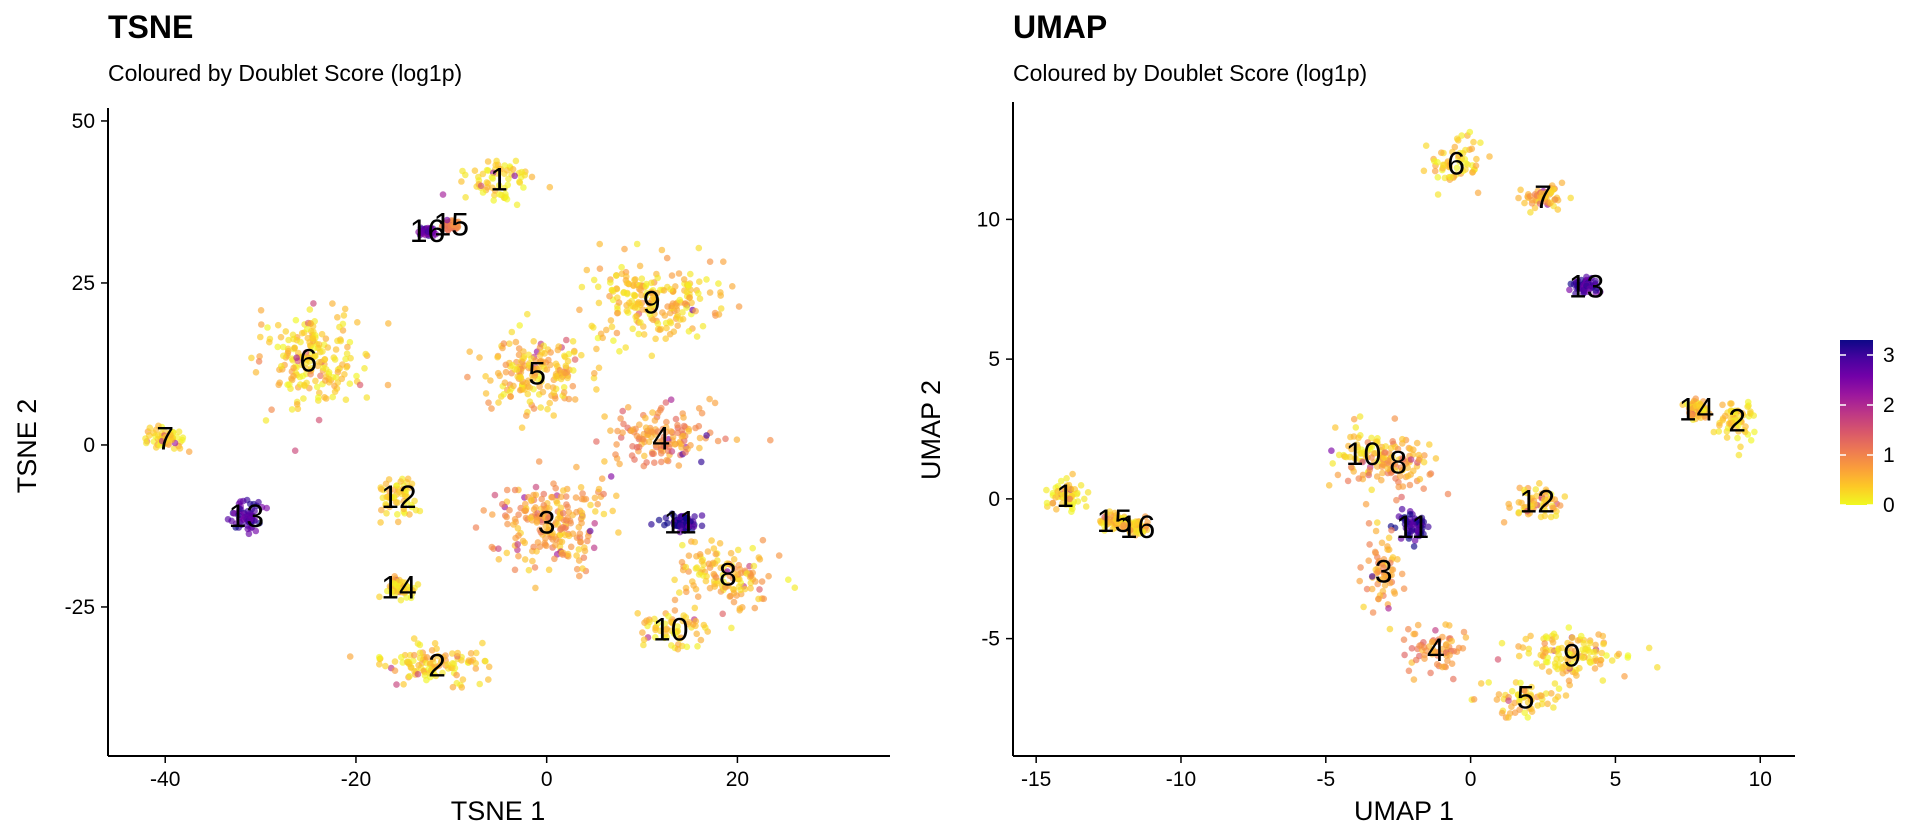 This screenshot has width=1920, height=840. Describe the element at coordinates (1867, 428) in the screenshot. I see `color-legend: 3 2 1 0` at that location.